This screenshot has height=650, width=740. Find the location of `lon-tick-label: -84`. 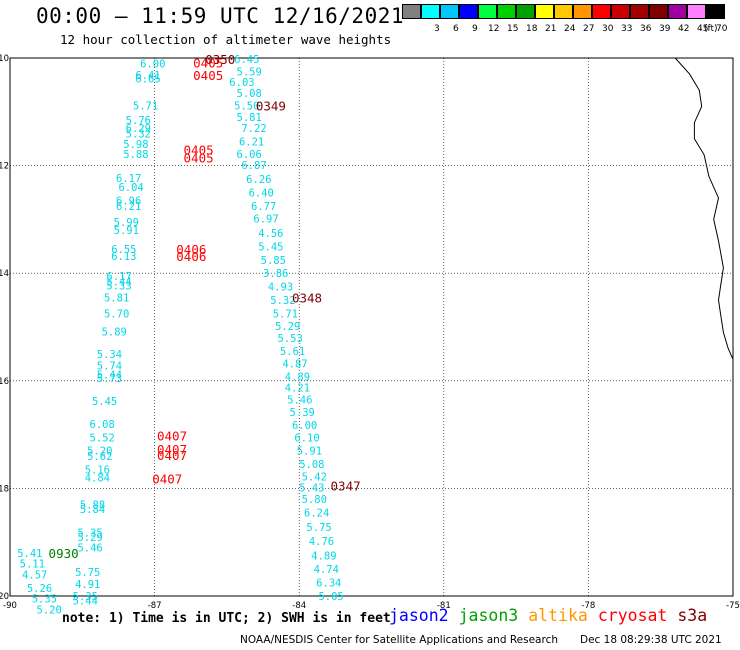

lon-tick-label: -84 is located at coordinates (299, 606).